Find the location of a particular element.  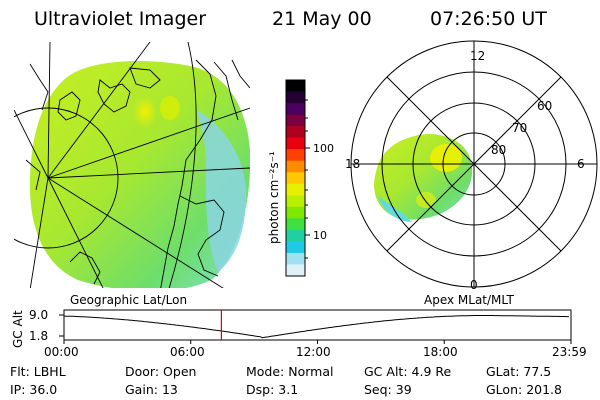

xtick-1200: 12:00 is located at coordinates (313, 352).